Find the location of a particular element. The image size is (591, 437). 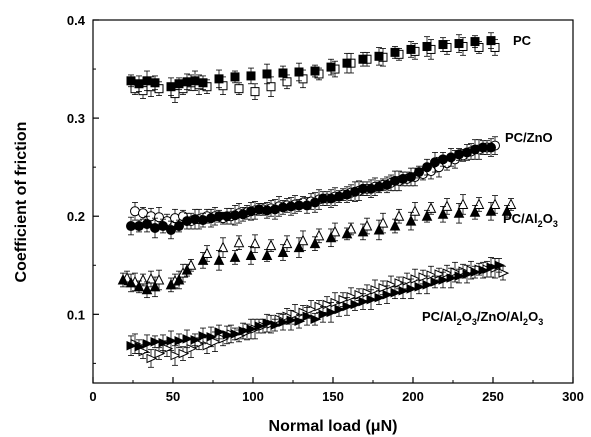

x-tick-label: 300 is located at coordinates (573, 396).